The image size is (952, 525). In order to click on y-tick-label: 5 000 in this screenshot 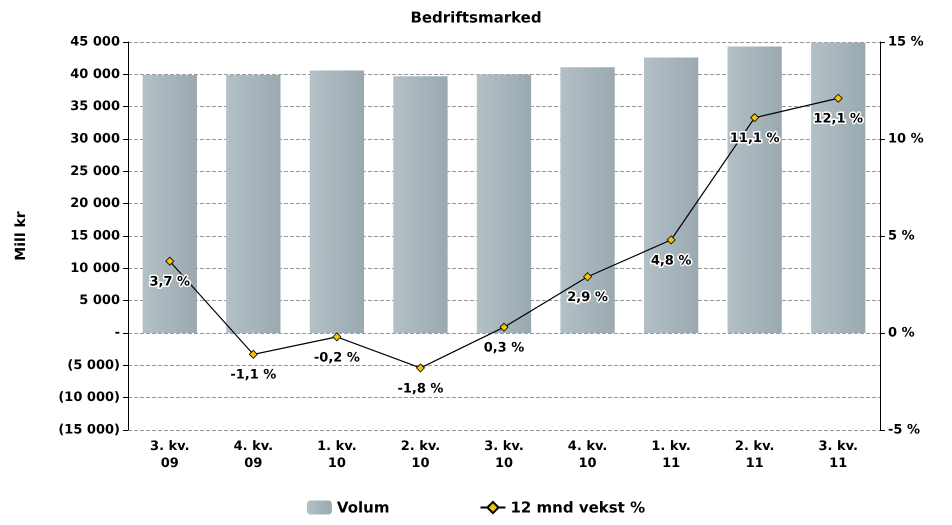, I will do `click(99, 300)`.